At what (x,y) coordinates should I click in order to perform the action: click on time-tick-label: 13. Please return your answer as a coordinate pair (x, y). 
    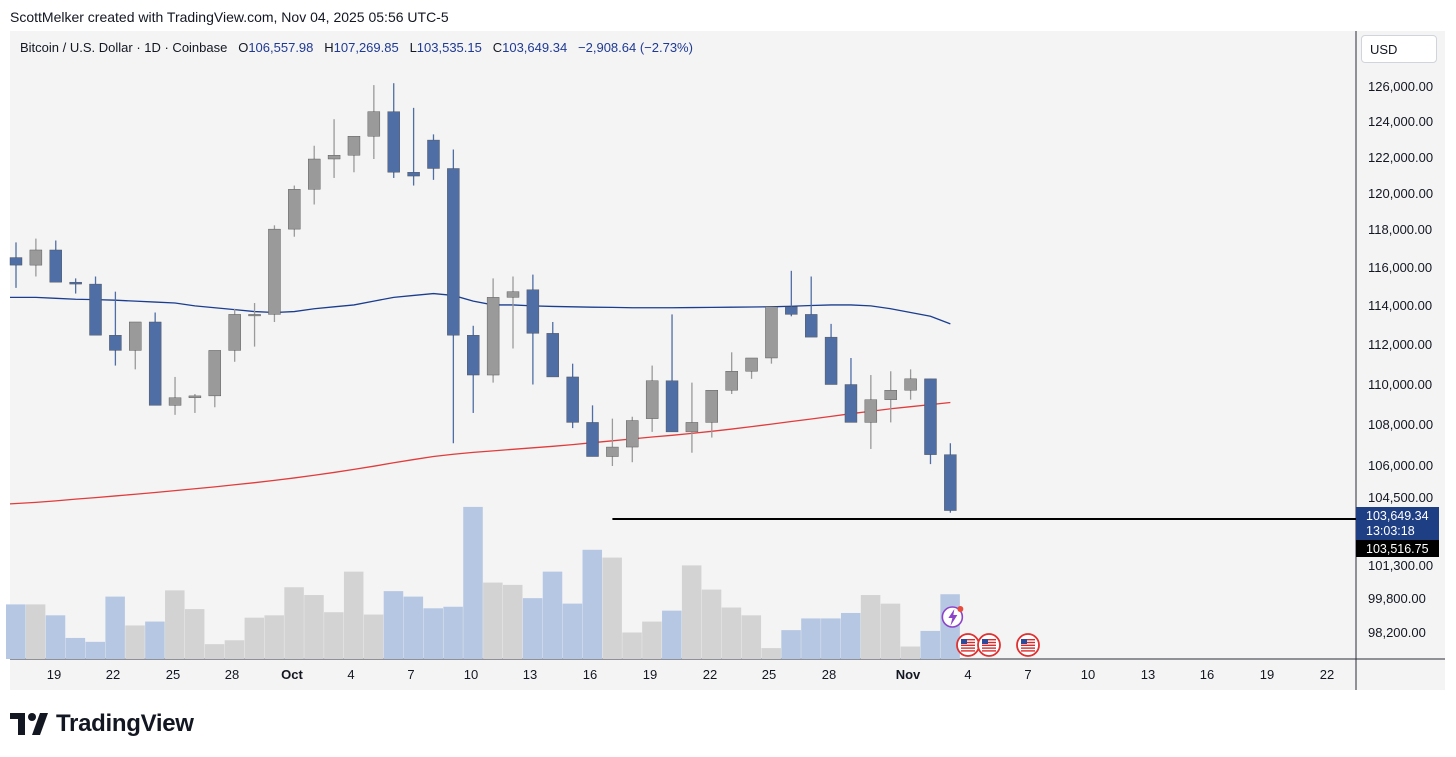
    Looking at the image, I should click on (530, 674).